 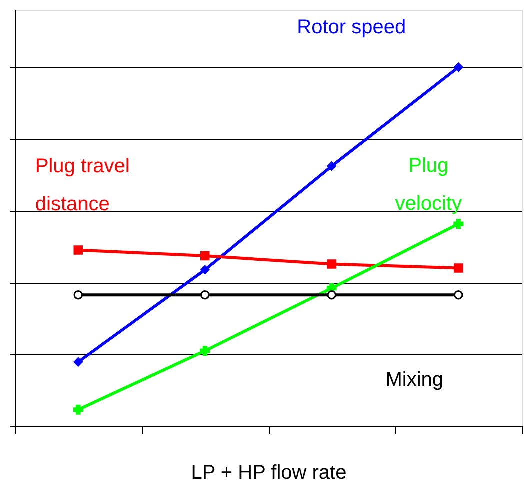 What do you see at coordinates (428, 185) in the screenshot?
I see `series-label: Plug velocity` at bounding box center [428, 185].